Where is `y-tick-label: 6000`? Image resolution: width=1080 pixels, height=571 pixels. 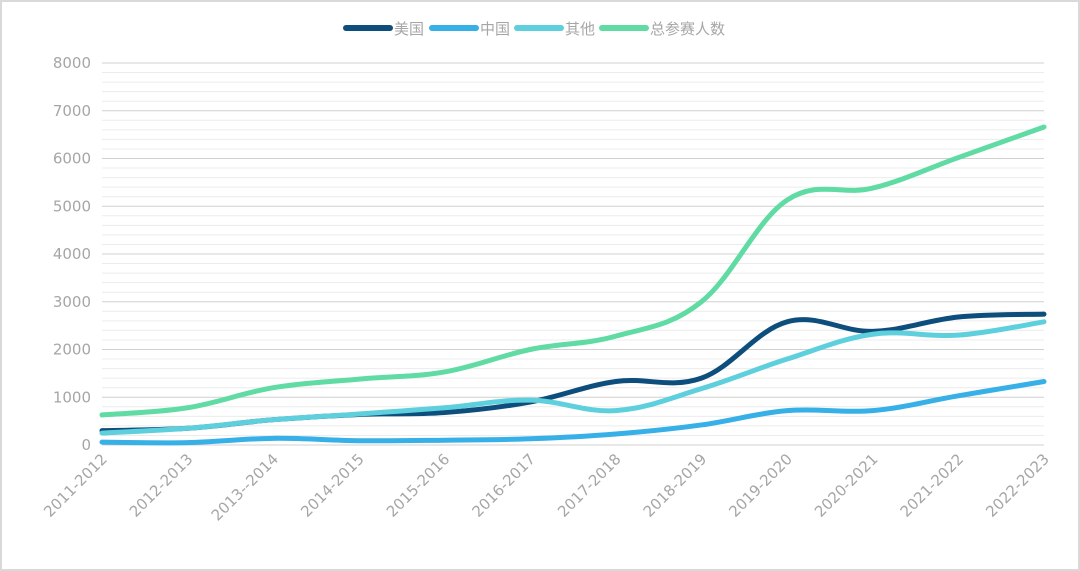 y-tick-label: 6000 is located at coordinates (72, 159).